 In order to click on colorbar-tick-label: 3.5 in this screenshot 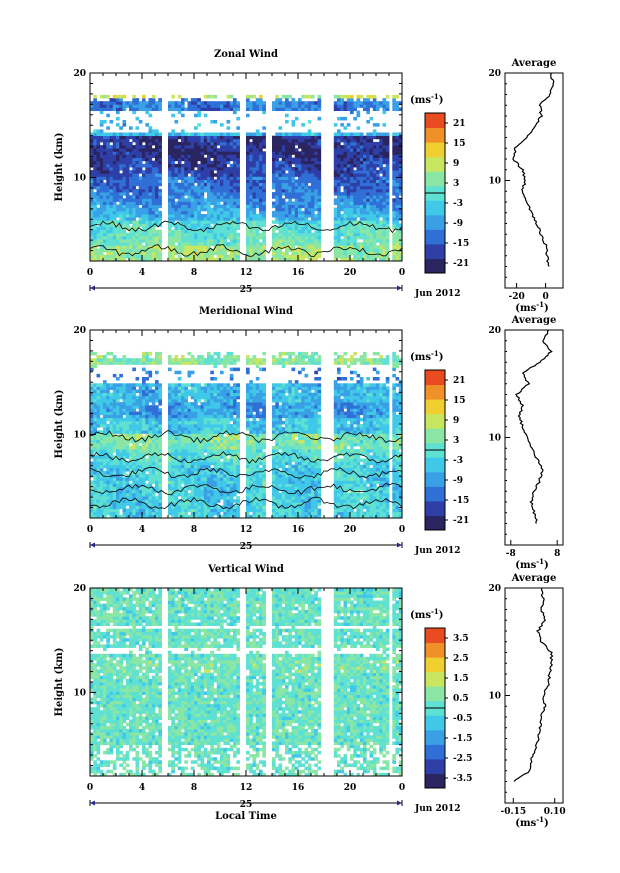, I will do `click(461, 639)`.